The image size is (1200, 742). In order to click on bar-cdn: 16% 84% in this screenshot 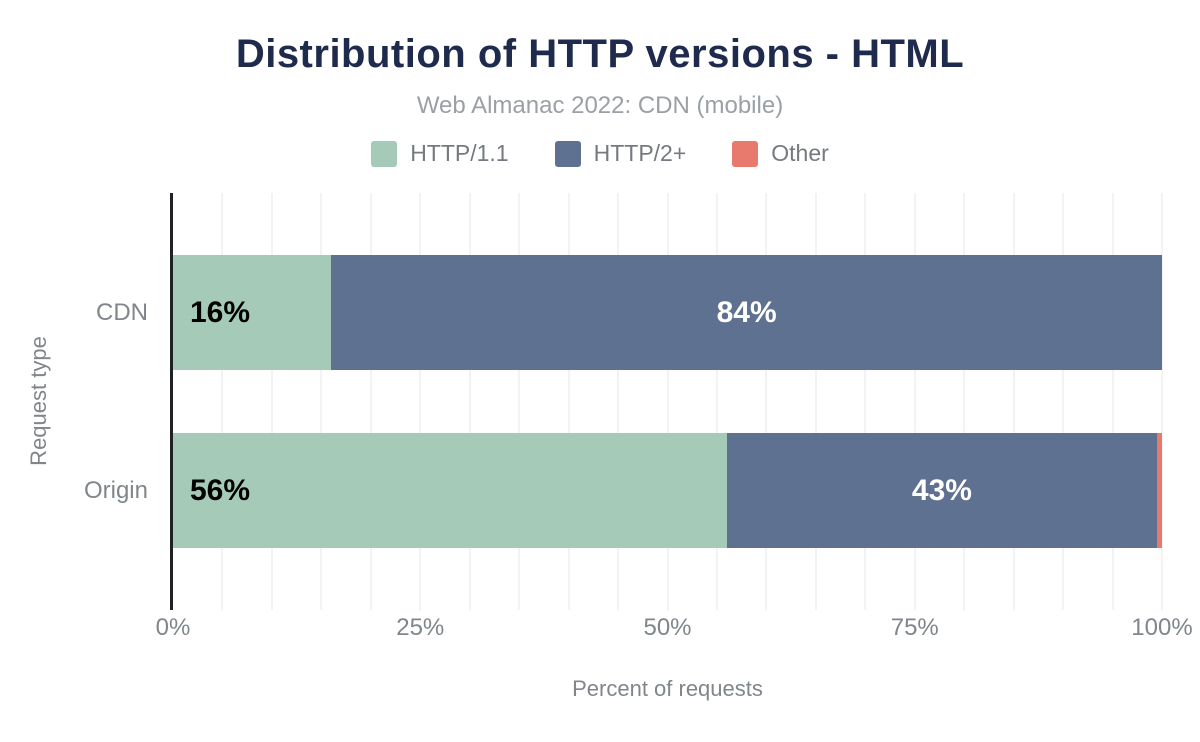, I will do `click(667, 312)`.